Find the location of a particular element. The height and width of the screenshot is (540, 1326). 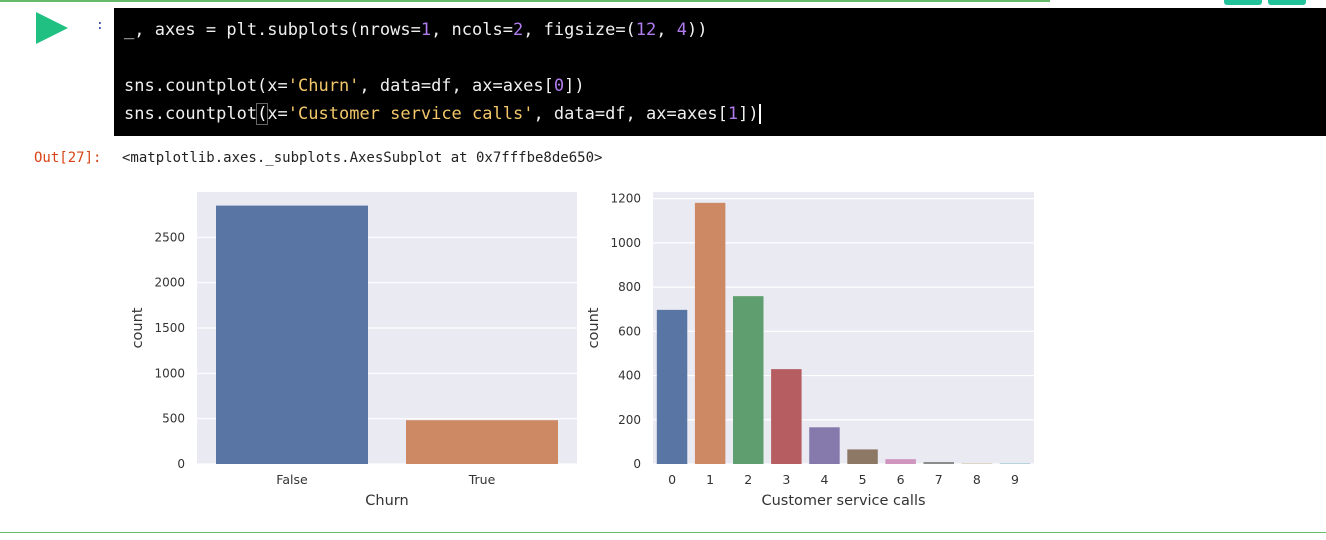

cell-border-top is located at coordinates (525, 1).